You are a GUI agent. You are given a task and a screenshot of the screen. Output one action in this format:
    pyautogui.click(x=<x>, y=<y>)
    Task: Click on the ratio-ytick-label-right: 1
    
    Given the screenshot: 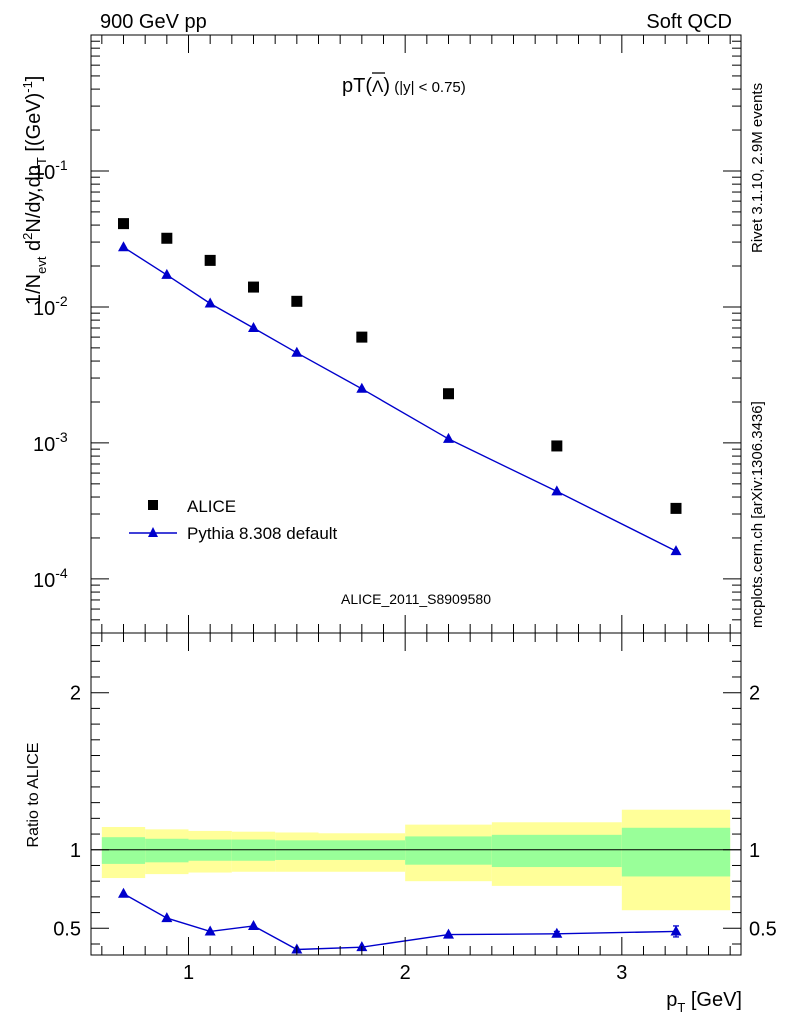 What is the action you would take?
    pyautogui.click(x=754, y=851)
    